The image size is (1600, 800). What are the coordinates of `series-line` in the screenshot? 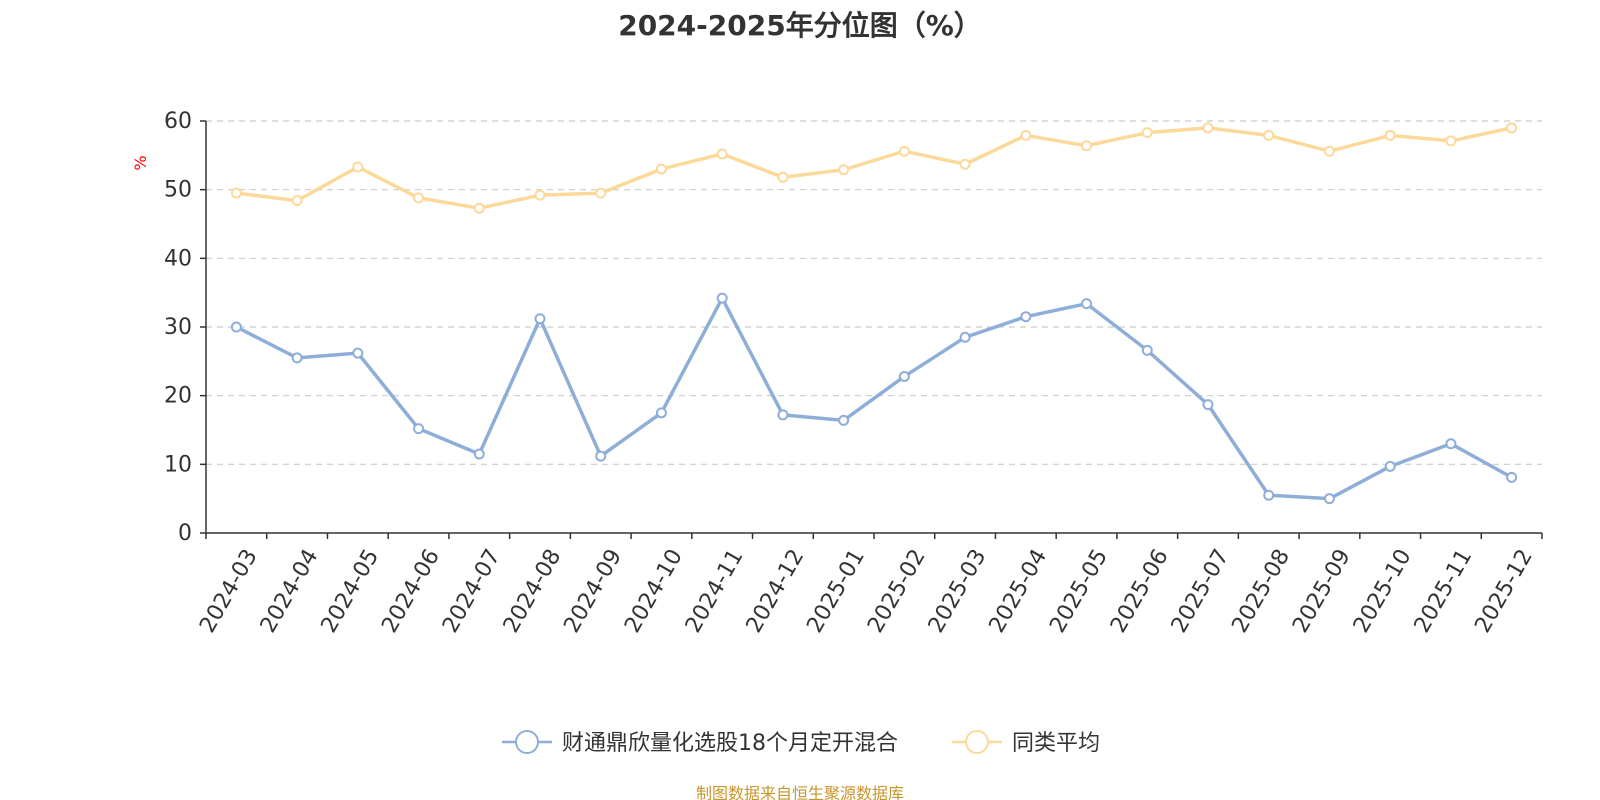 It's located at (874, 168).